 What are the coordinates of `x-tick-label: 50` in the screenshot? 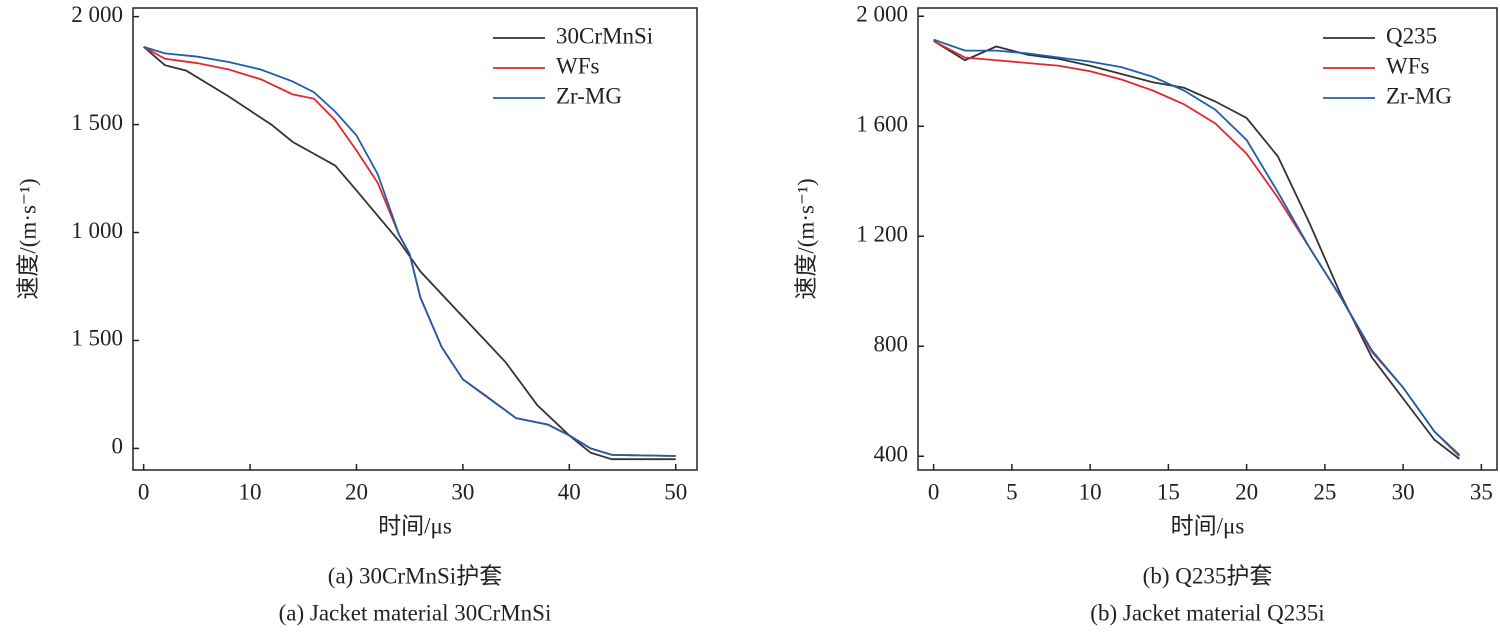 It's located at (675, 491).